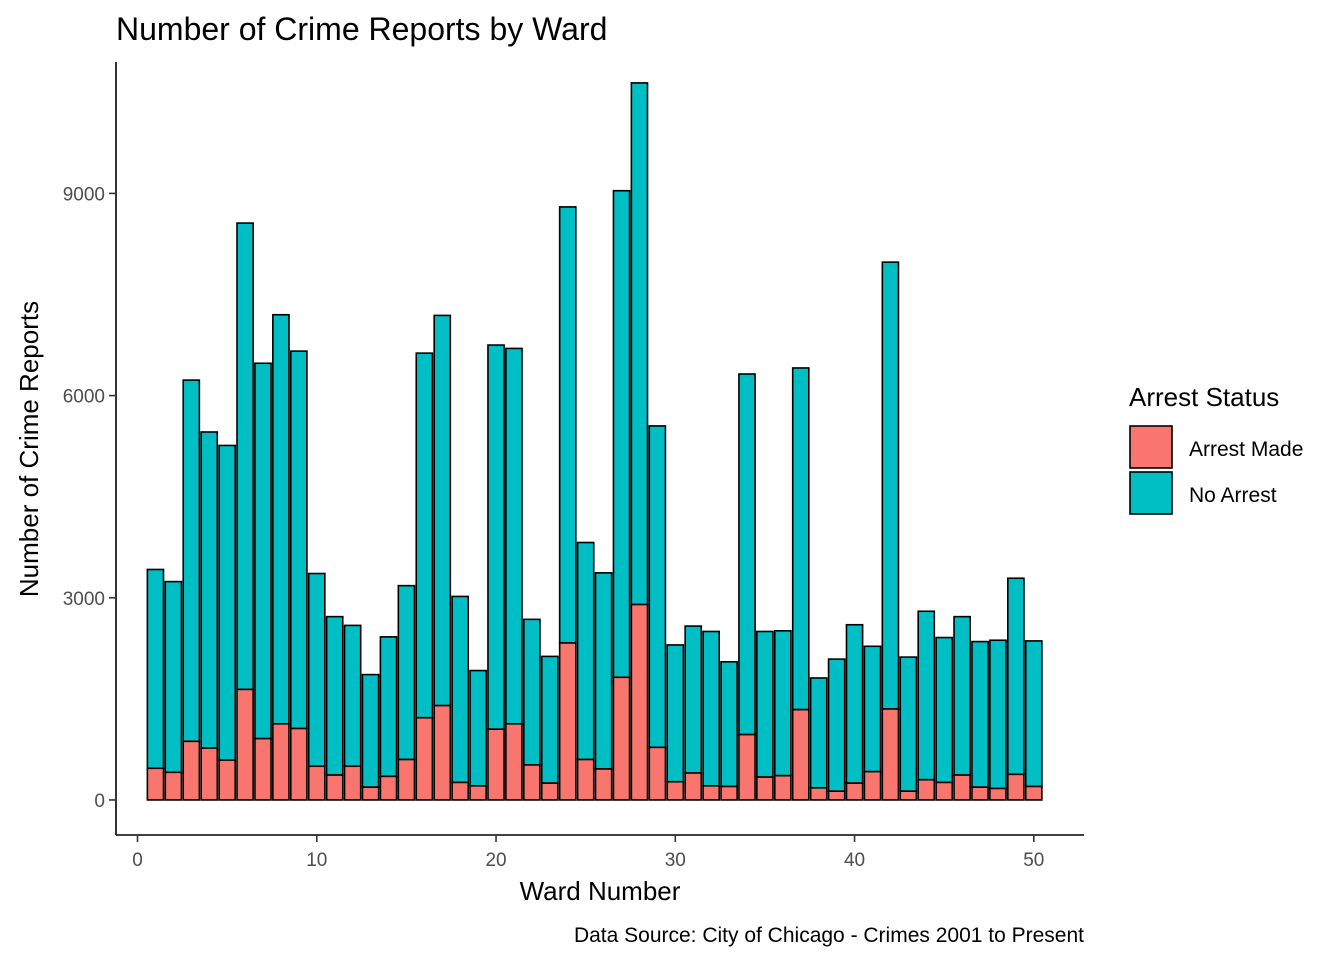 The width and height of the screenshot is (1344, 960). What do you see at coordinates (84, 194) in the screenshot?
I see `y-tick-label: 9000` at bounding box center [84, 194].